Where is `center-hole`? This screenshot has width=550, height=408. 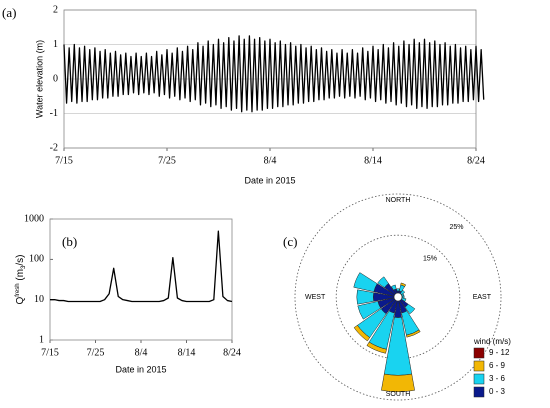 center-hole is located at coordinates (398, 297).